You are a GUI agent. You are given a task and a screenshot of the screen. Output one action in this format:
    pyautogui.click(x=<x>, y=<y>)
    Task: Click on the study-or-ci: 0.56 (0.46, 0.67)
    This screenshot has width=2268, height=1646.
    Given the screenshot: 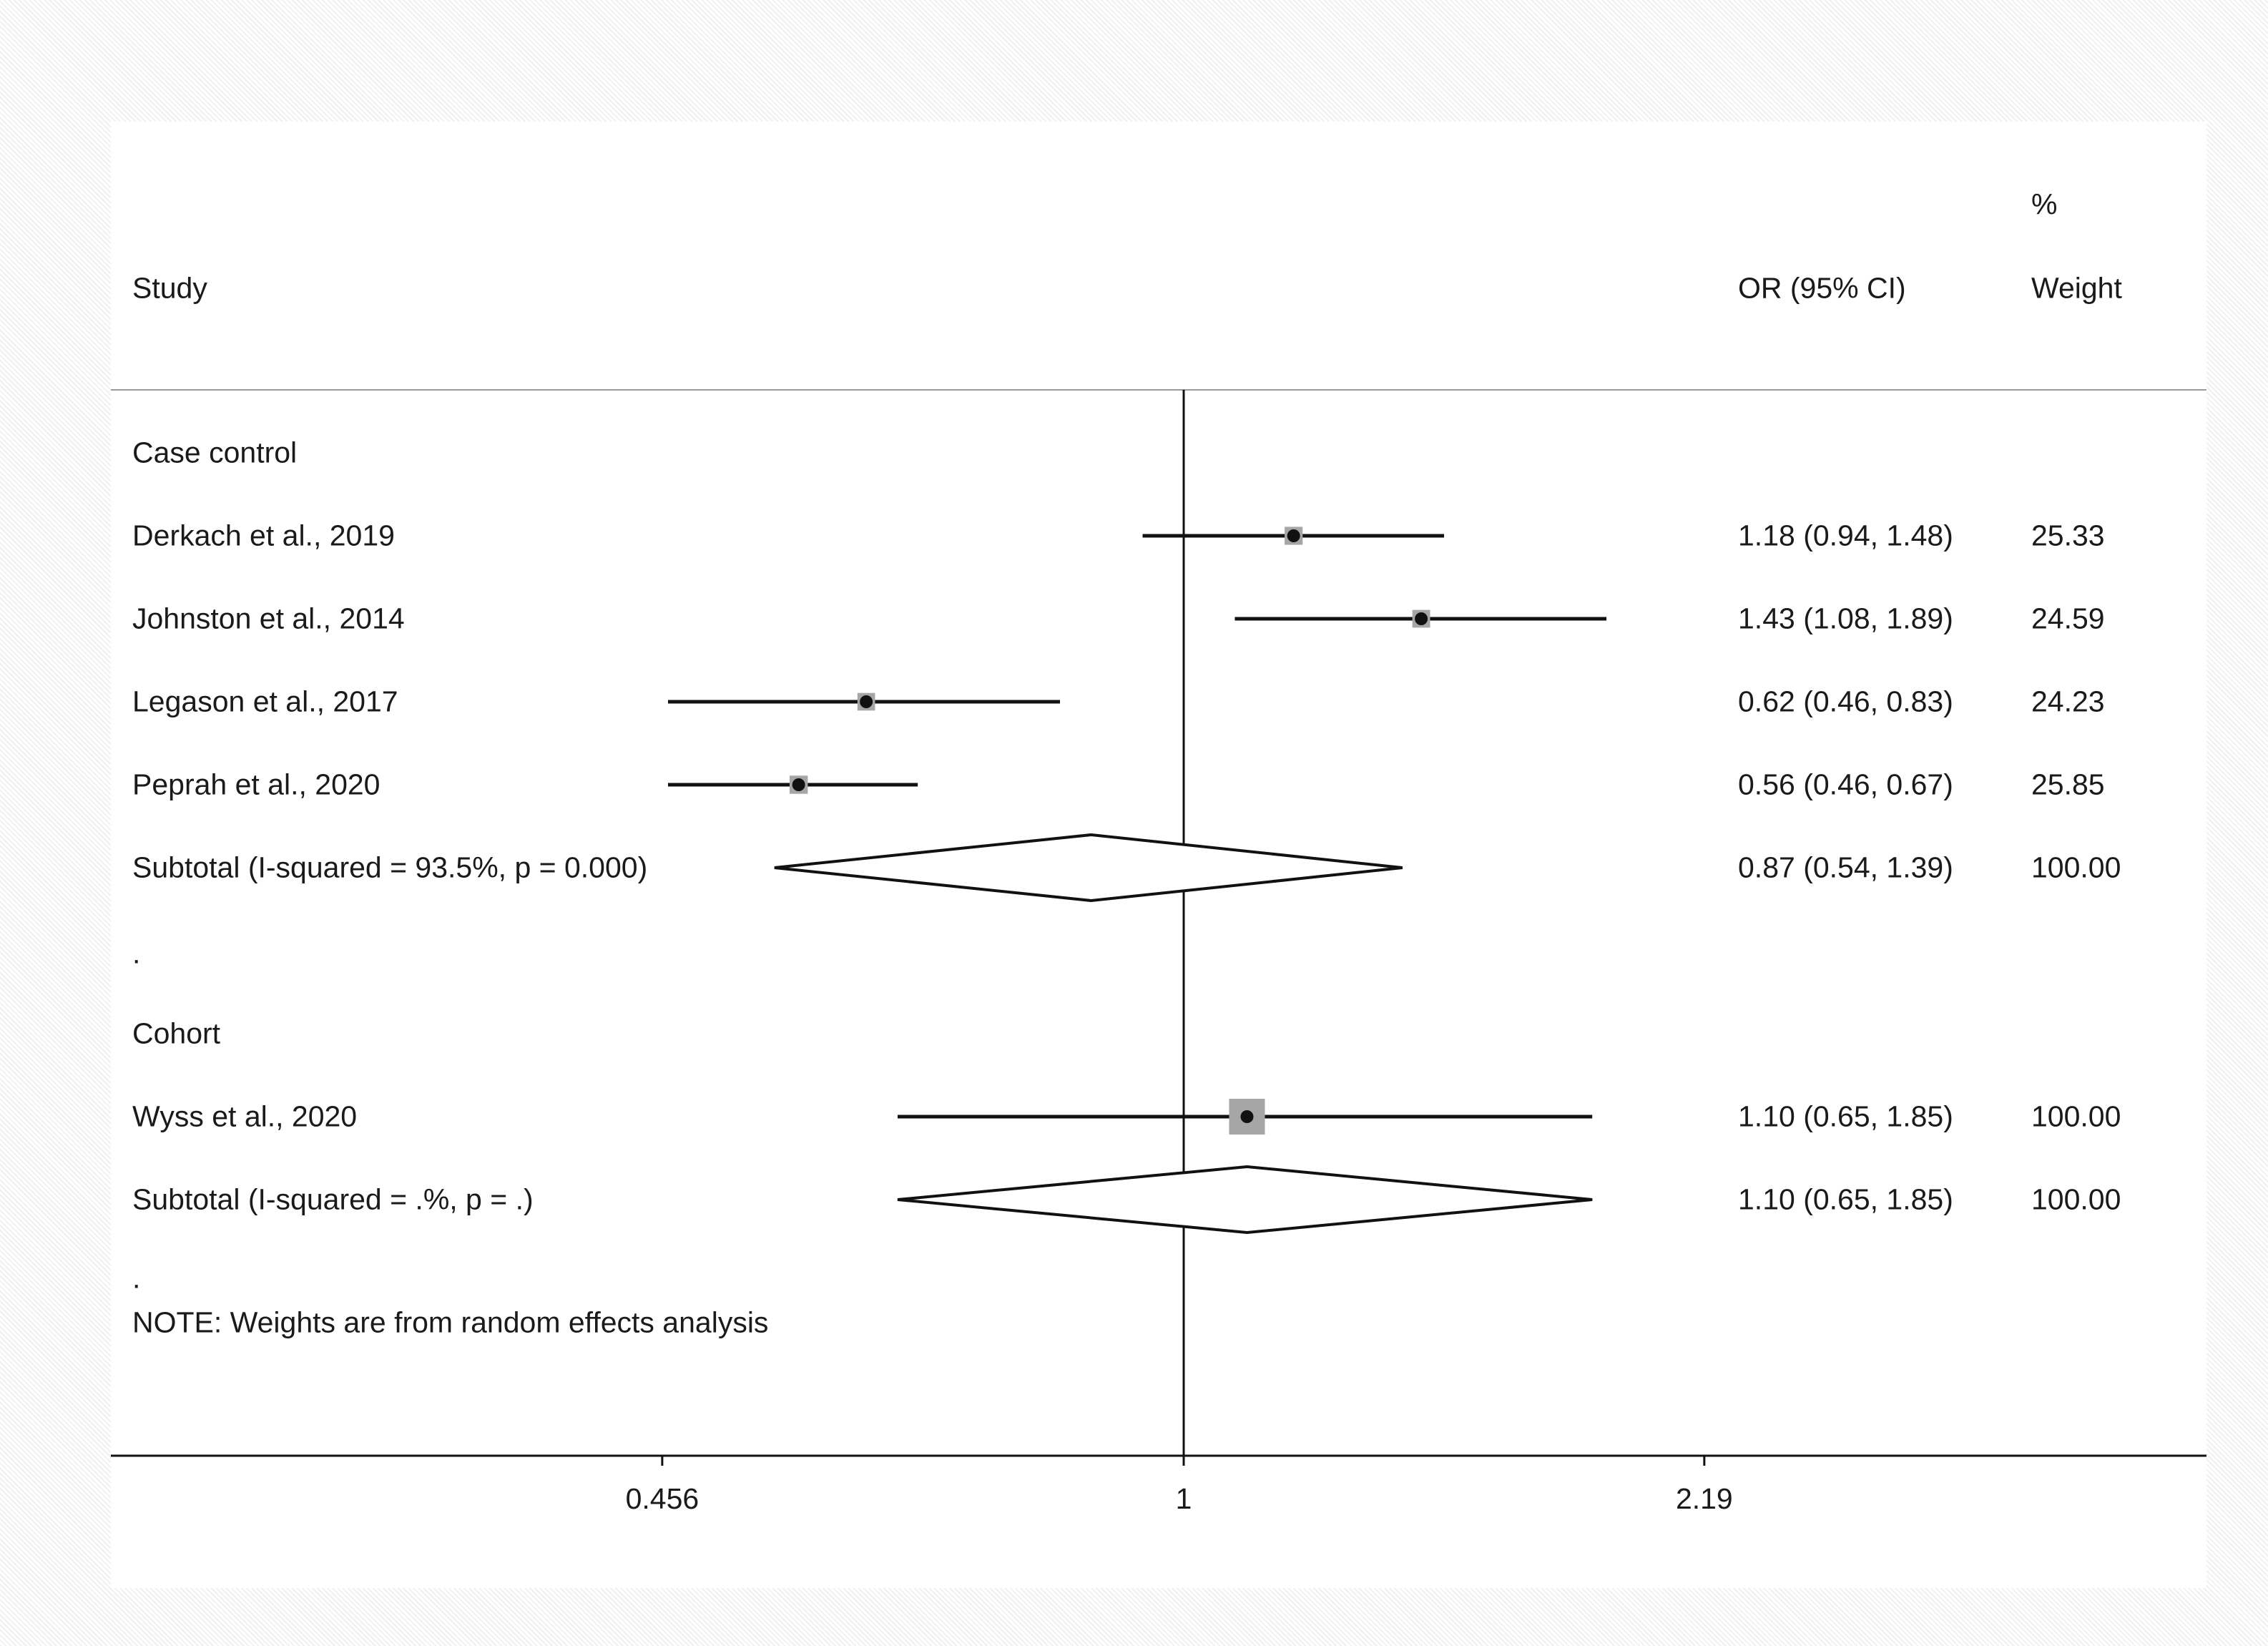 What is the action you would take?
    pyautogui.click(x=1845, y=784)
    